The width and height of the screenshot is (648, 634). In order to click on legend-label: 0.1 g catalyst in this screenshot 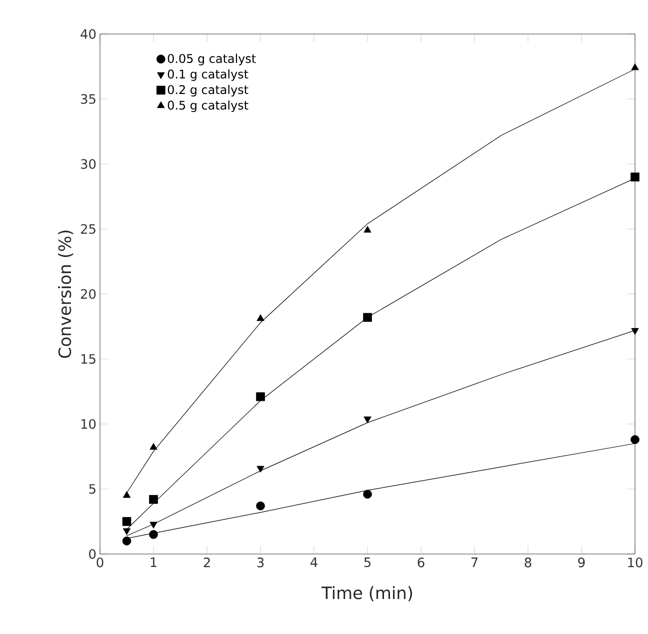, I will do `click(208, 75)`.